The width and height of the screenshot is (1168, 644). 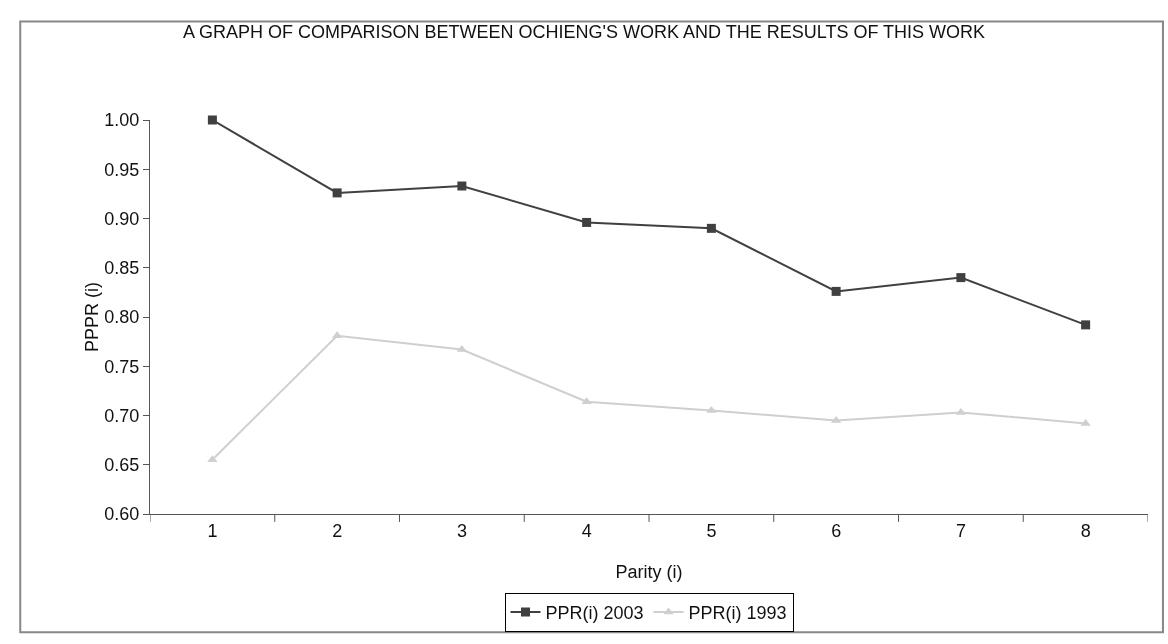 What do you see at coordinates (122, 218) in the screenshot?
I see `y-tick-label: 0.90` at bounding box center [122, 218].